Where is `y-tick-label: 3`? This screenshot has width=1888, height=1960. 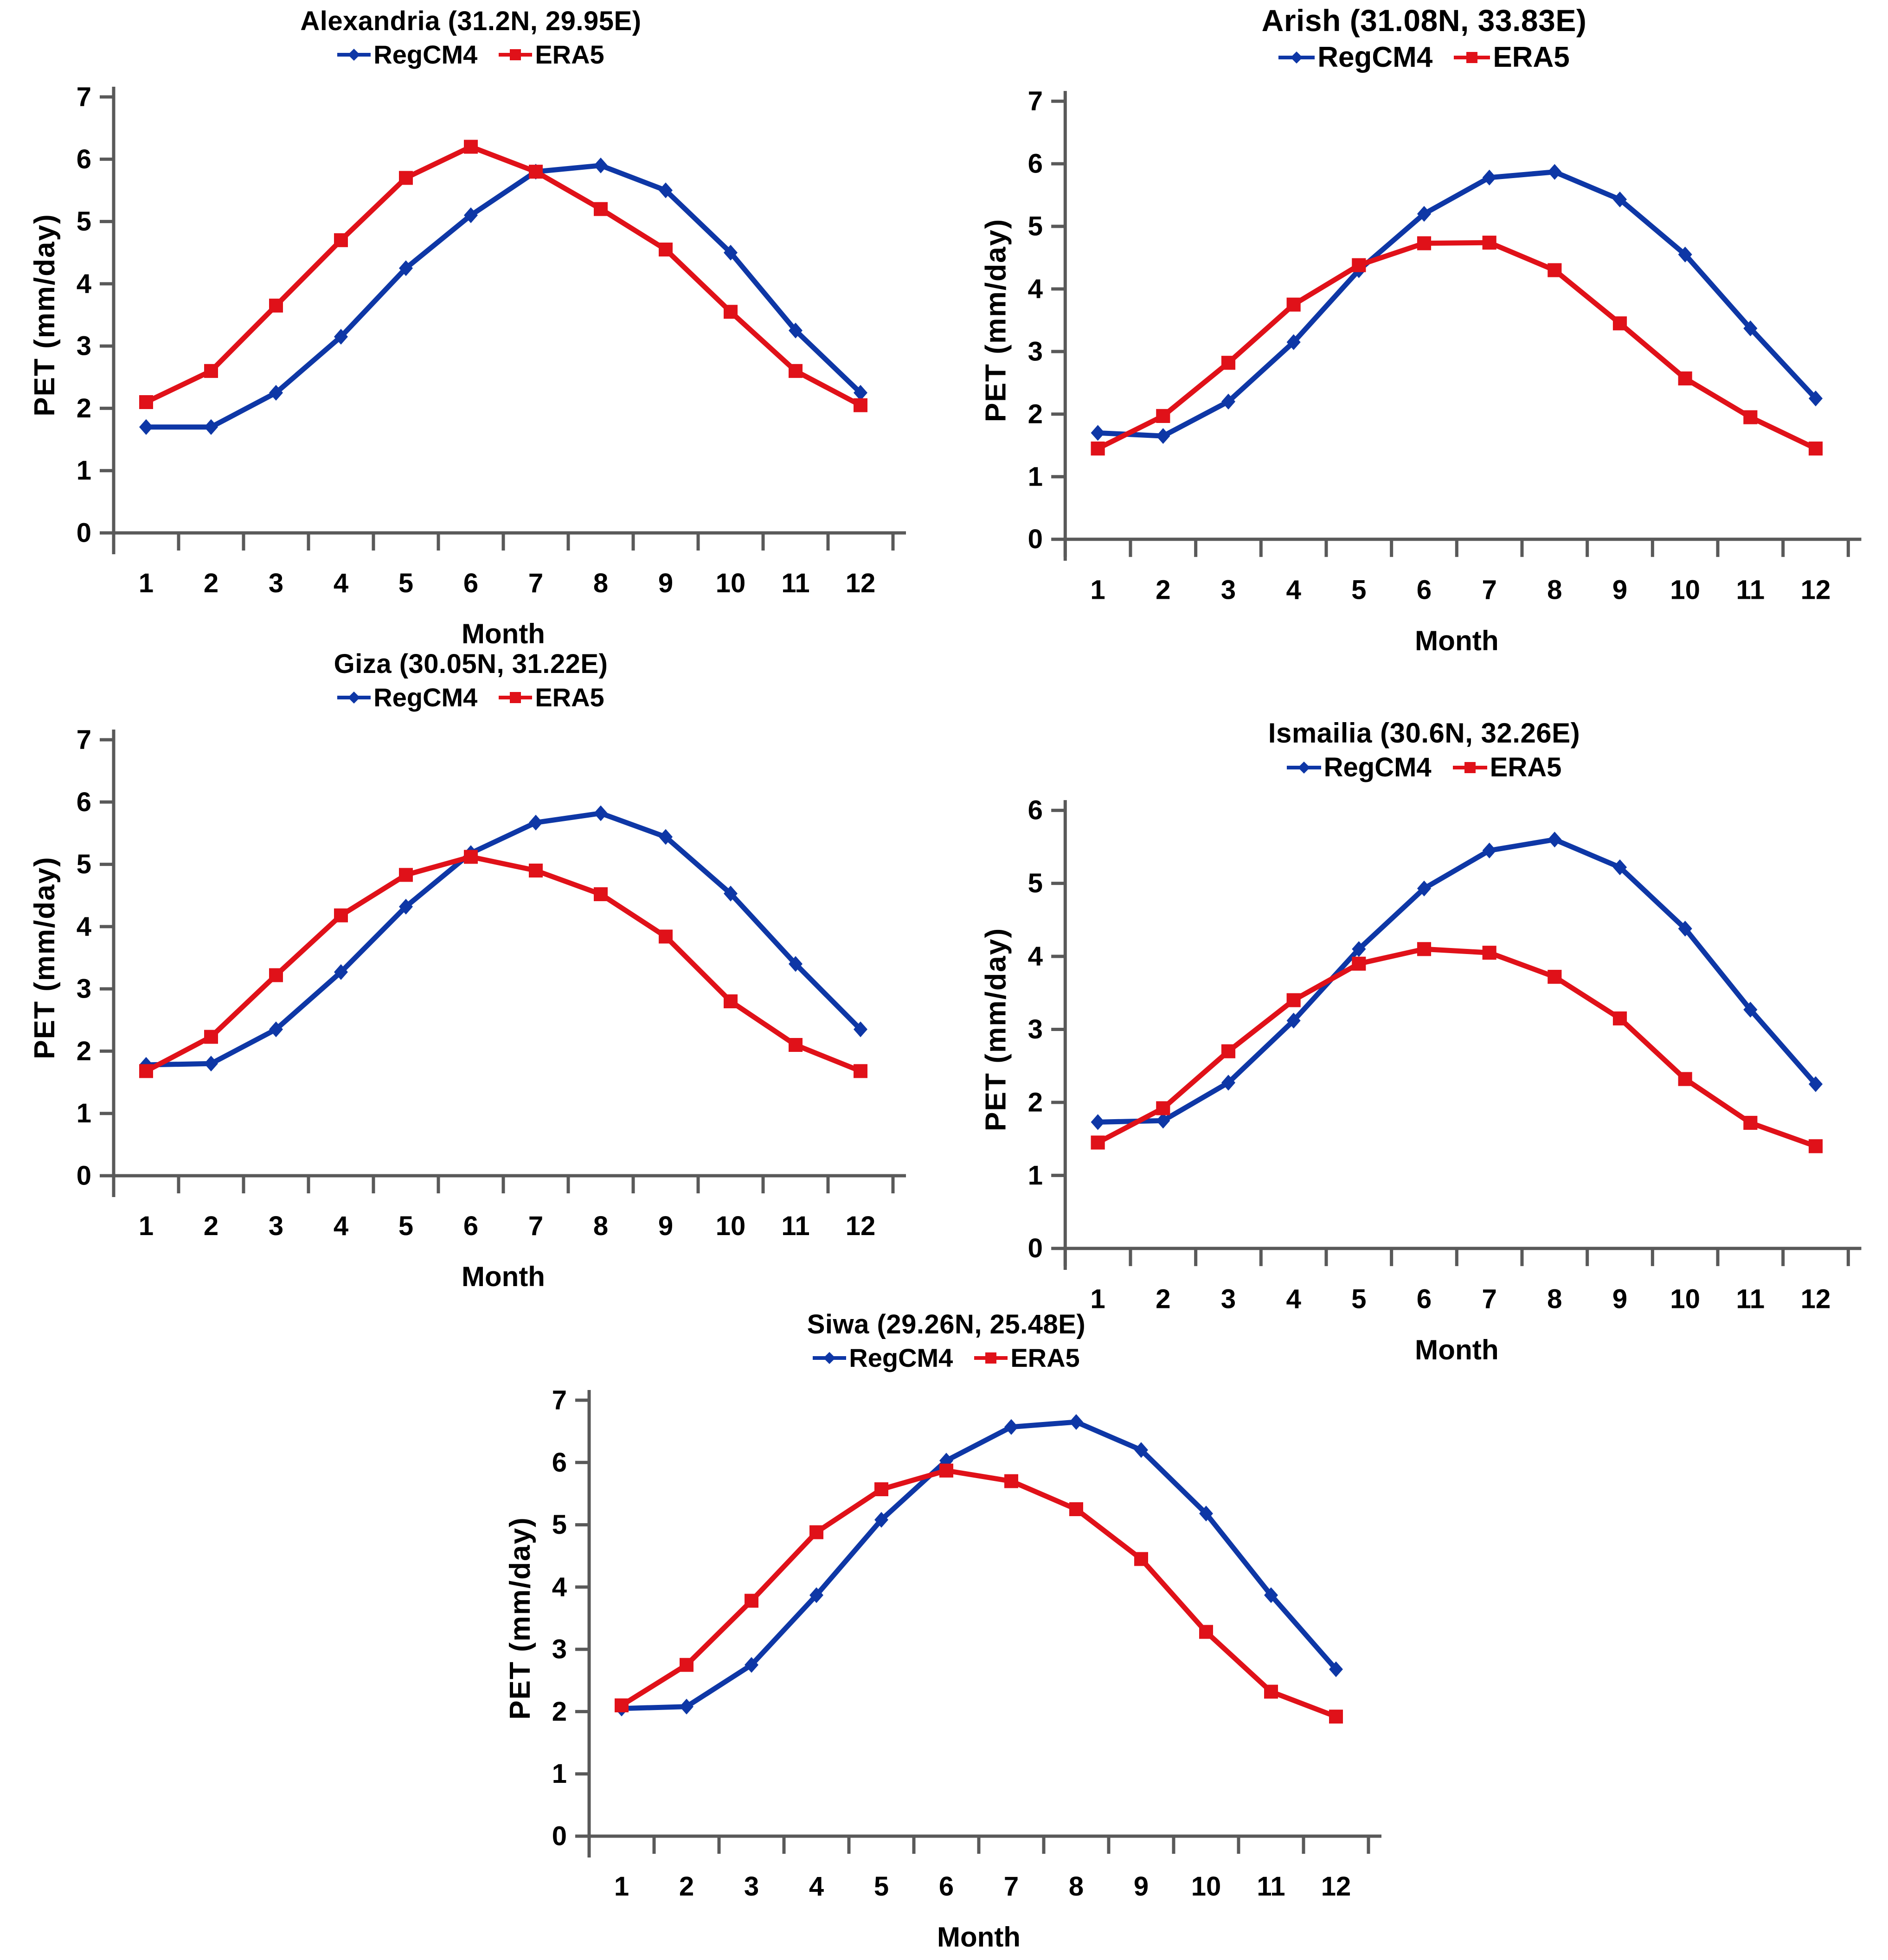 y-tick-label: 3 is located at coordinates (1035, 1029).